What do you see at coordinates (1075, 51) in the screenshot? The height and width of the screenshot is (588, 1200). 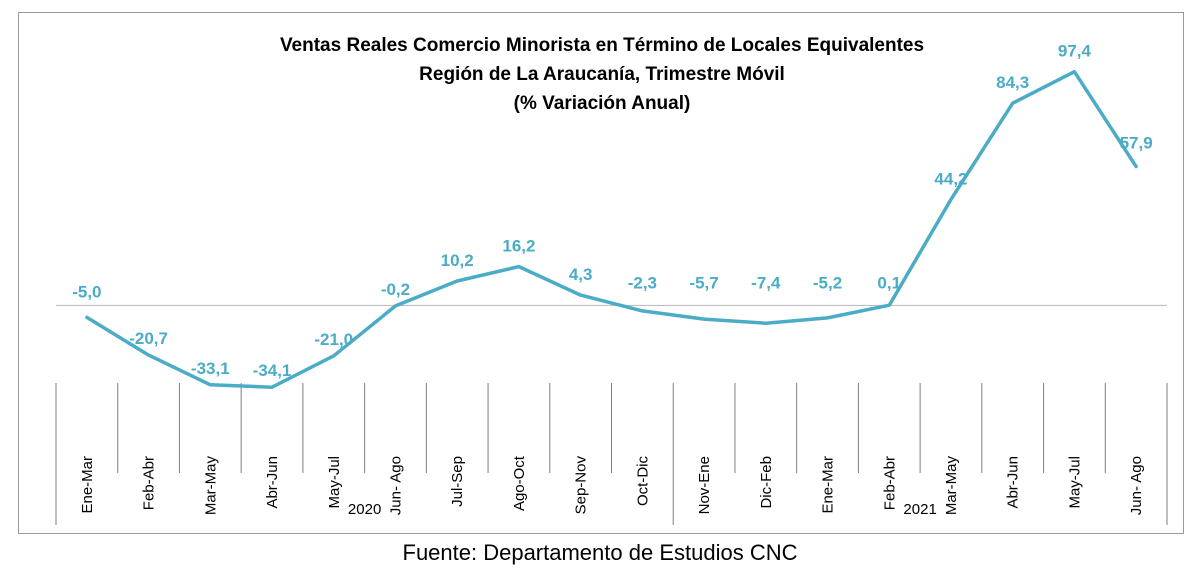 I see `data-label: 97,4` at bounding box center [1075, 51].